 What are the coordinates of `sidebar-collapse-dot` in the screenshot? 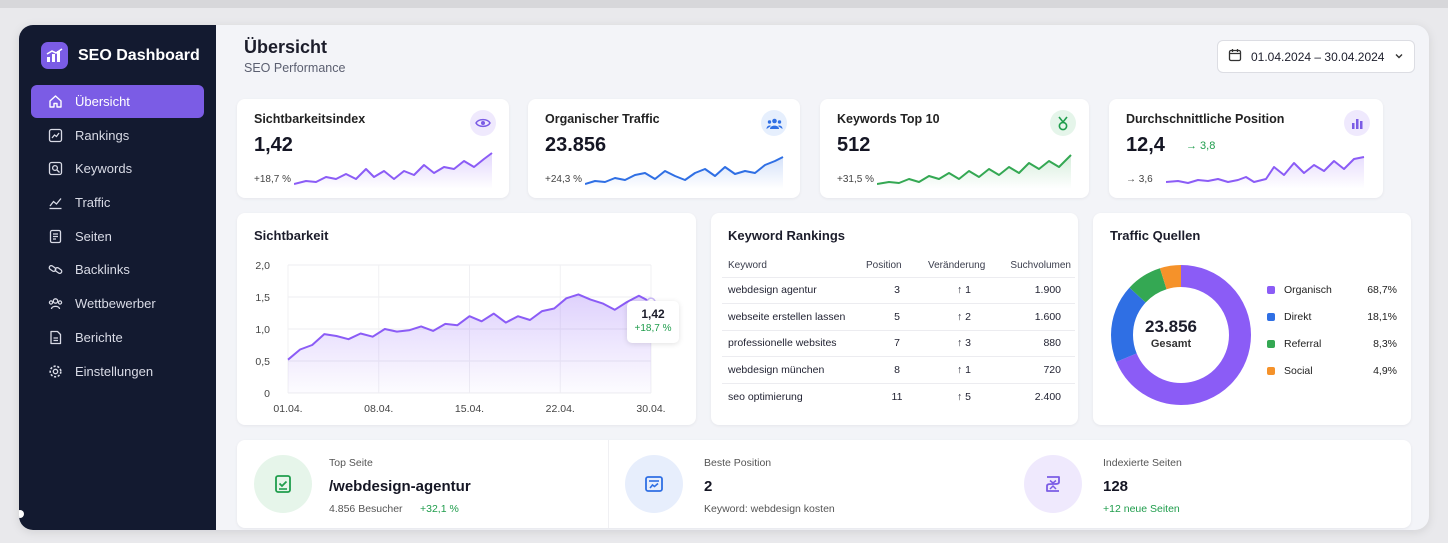 It's located at (21, 514).